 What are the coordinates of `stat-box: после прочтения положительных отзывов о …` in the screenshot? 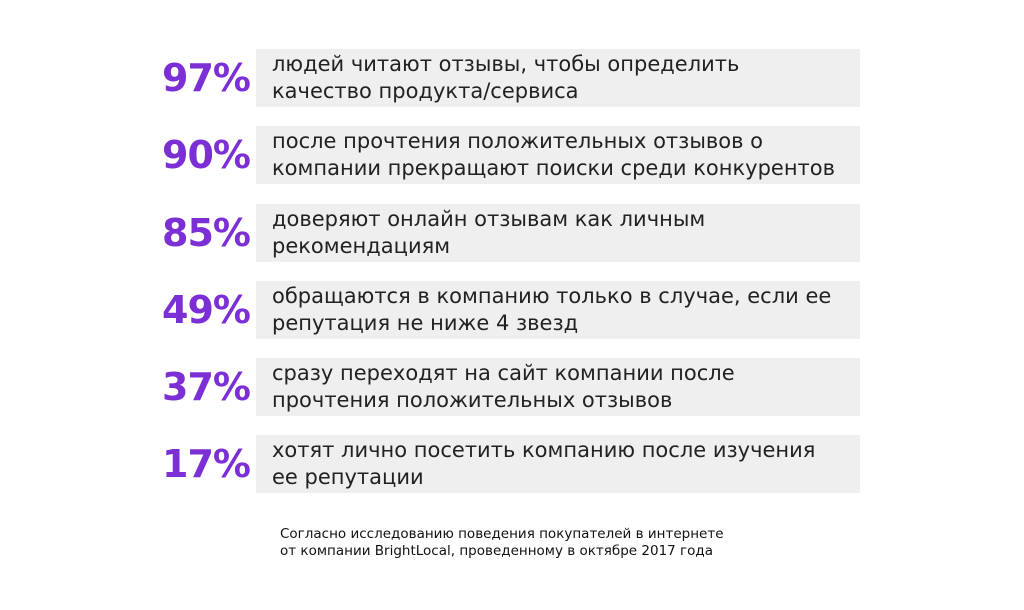 It's located at (558, 155).